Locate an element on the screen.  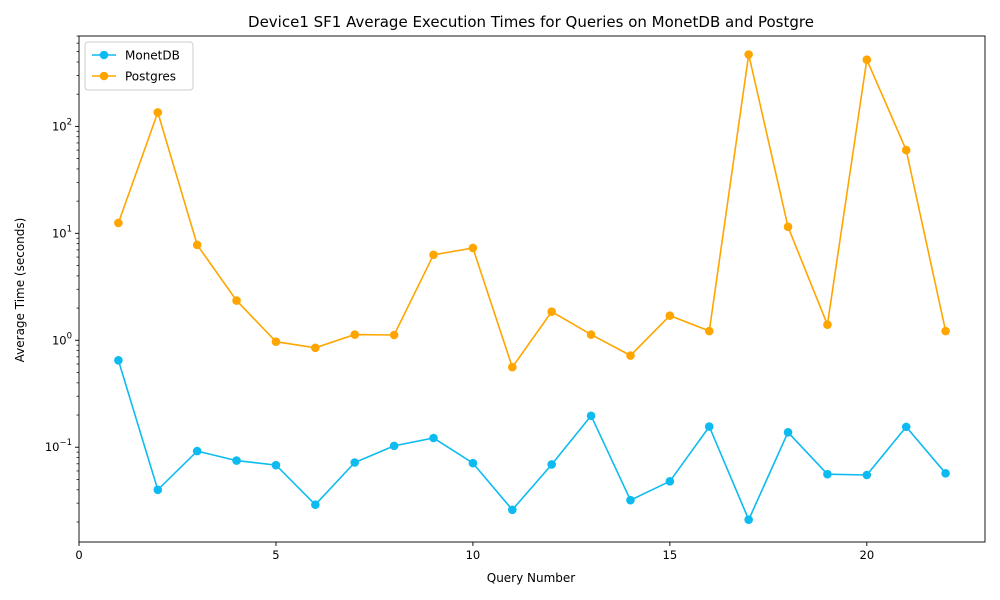
y-axis-label: Average Time (seconds) is located at coordinates (20, 290).